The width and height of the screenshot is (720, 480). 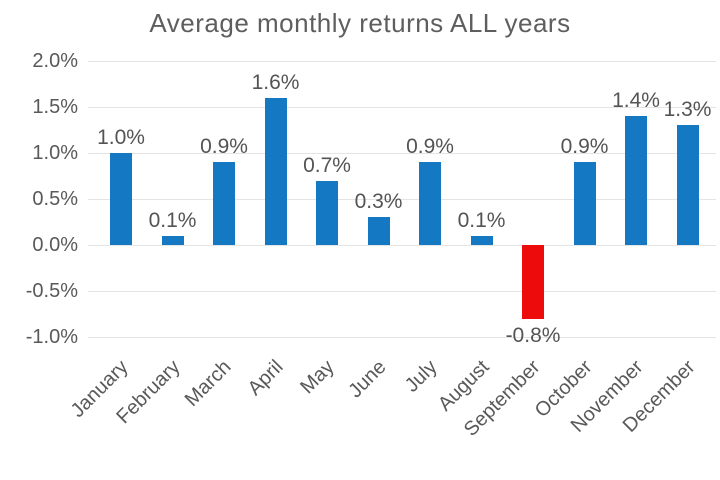 I want to click on bar-june, so click(x=378, y=231).